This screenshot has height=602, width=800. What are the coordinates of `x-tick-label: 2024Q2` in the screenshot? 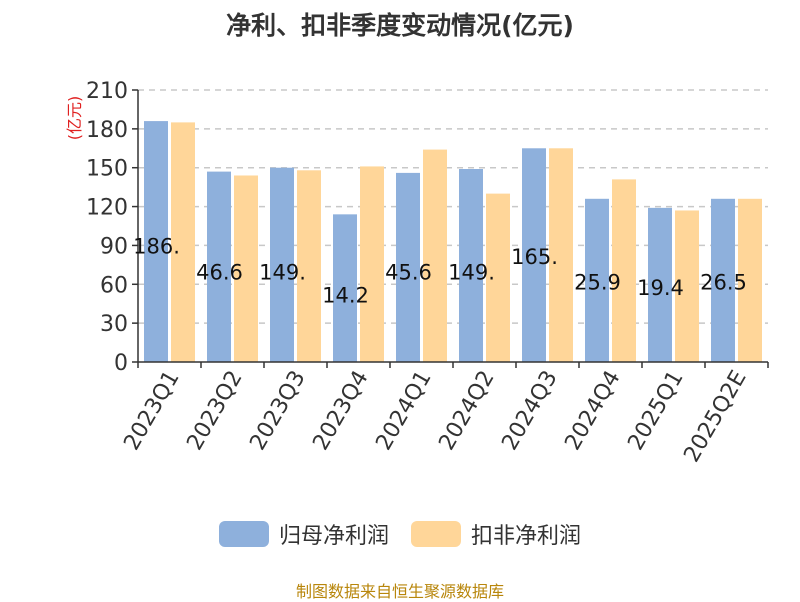 It's located at (466, 411).